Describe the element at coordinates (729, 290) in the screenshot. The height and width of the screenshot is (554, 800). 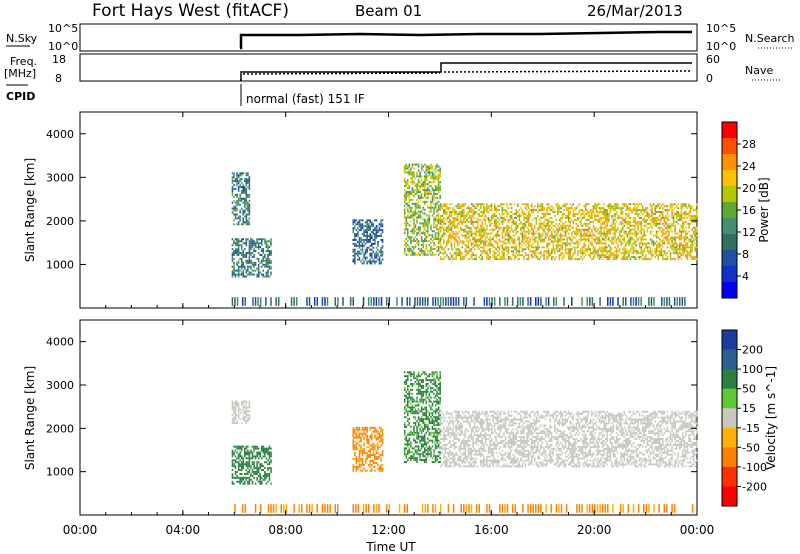
I see `colorbar-segment` at that location.